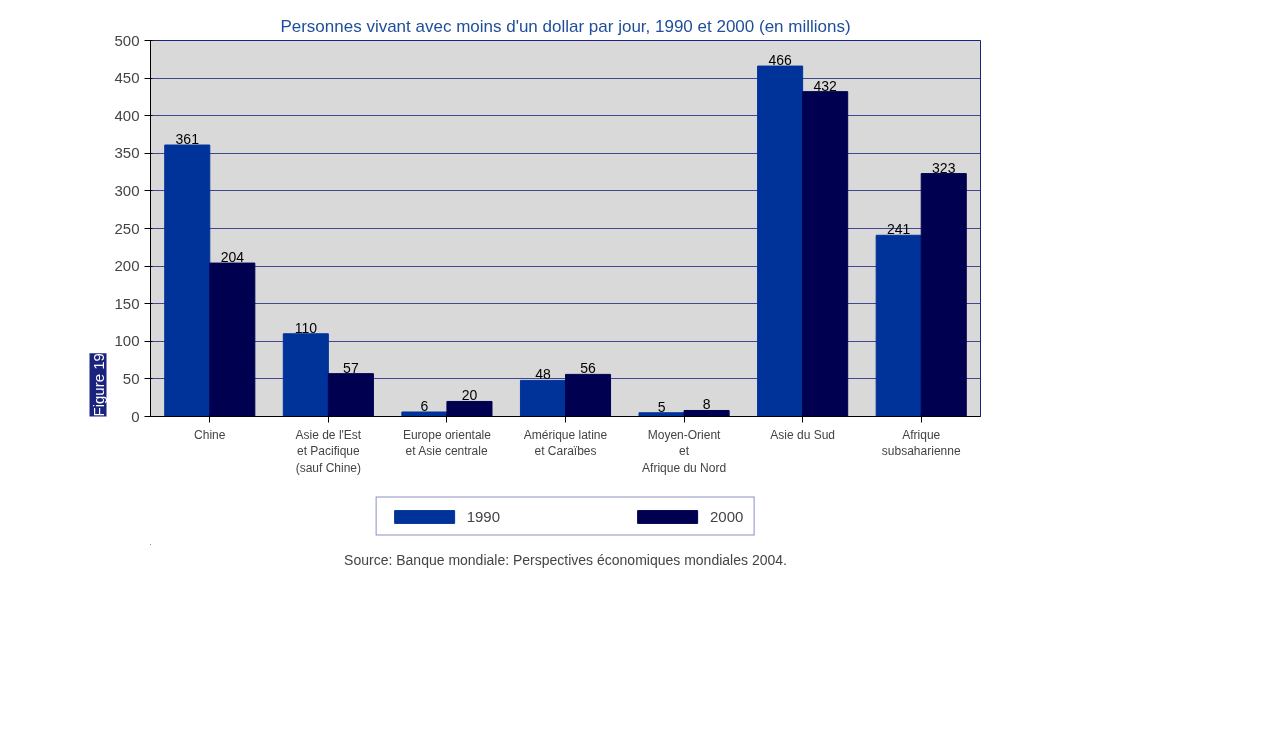  What do you see at coordinates (127, 115) in the screenshot?
I see `y-tick-label: 400` at bounding box center [127, 115].